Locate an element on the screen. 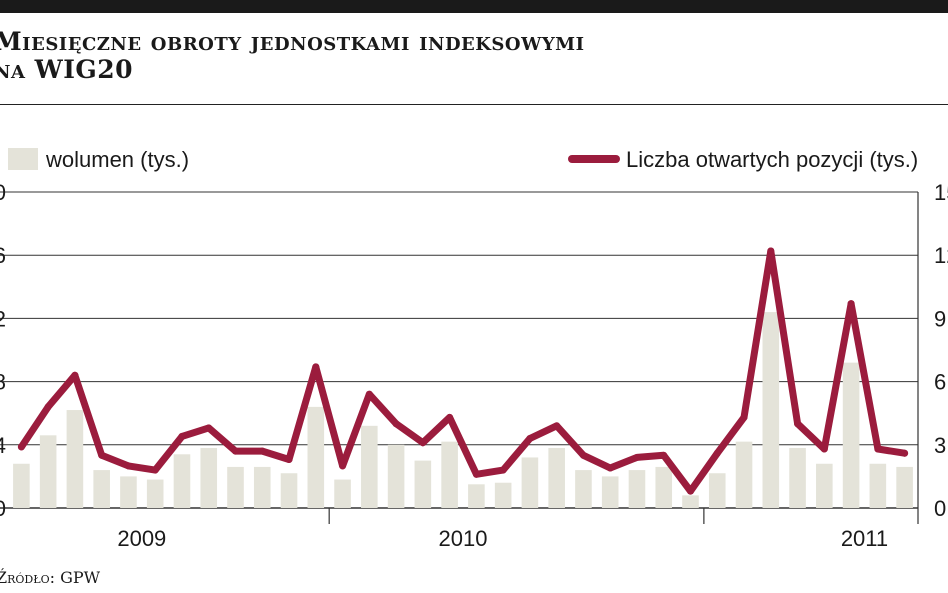  y-right-tick-label: 3 is located at coordinates (940, 445).